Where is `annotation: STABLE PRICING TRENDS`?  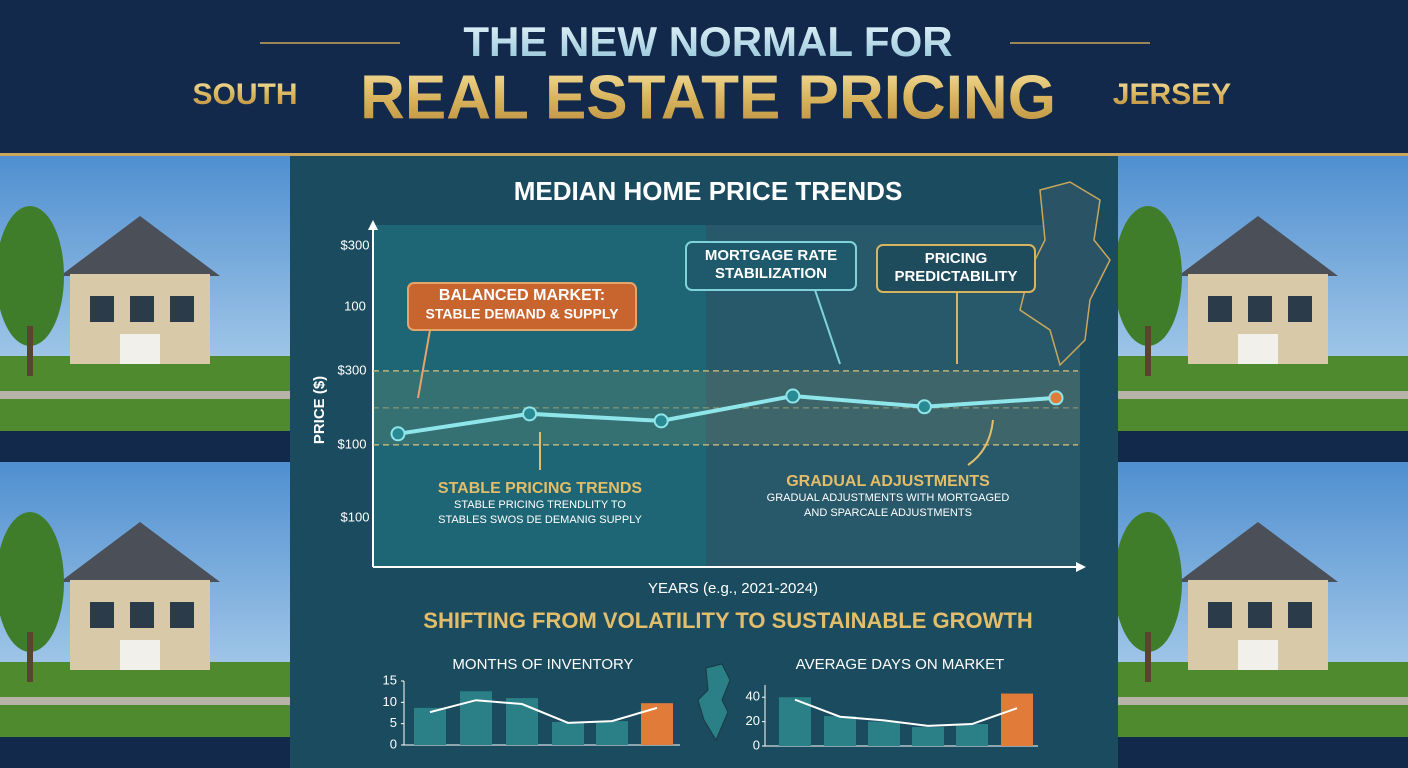 annotation: STABLE PRICING TRENDS is located at coordinates (540, 488).